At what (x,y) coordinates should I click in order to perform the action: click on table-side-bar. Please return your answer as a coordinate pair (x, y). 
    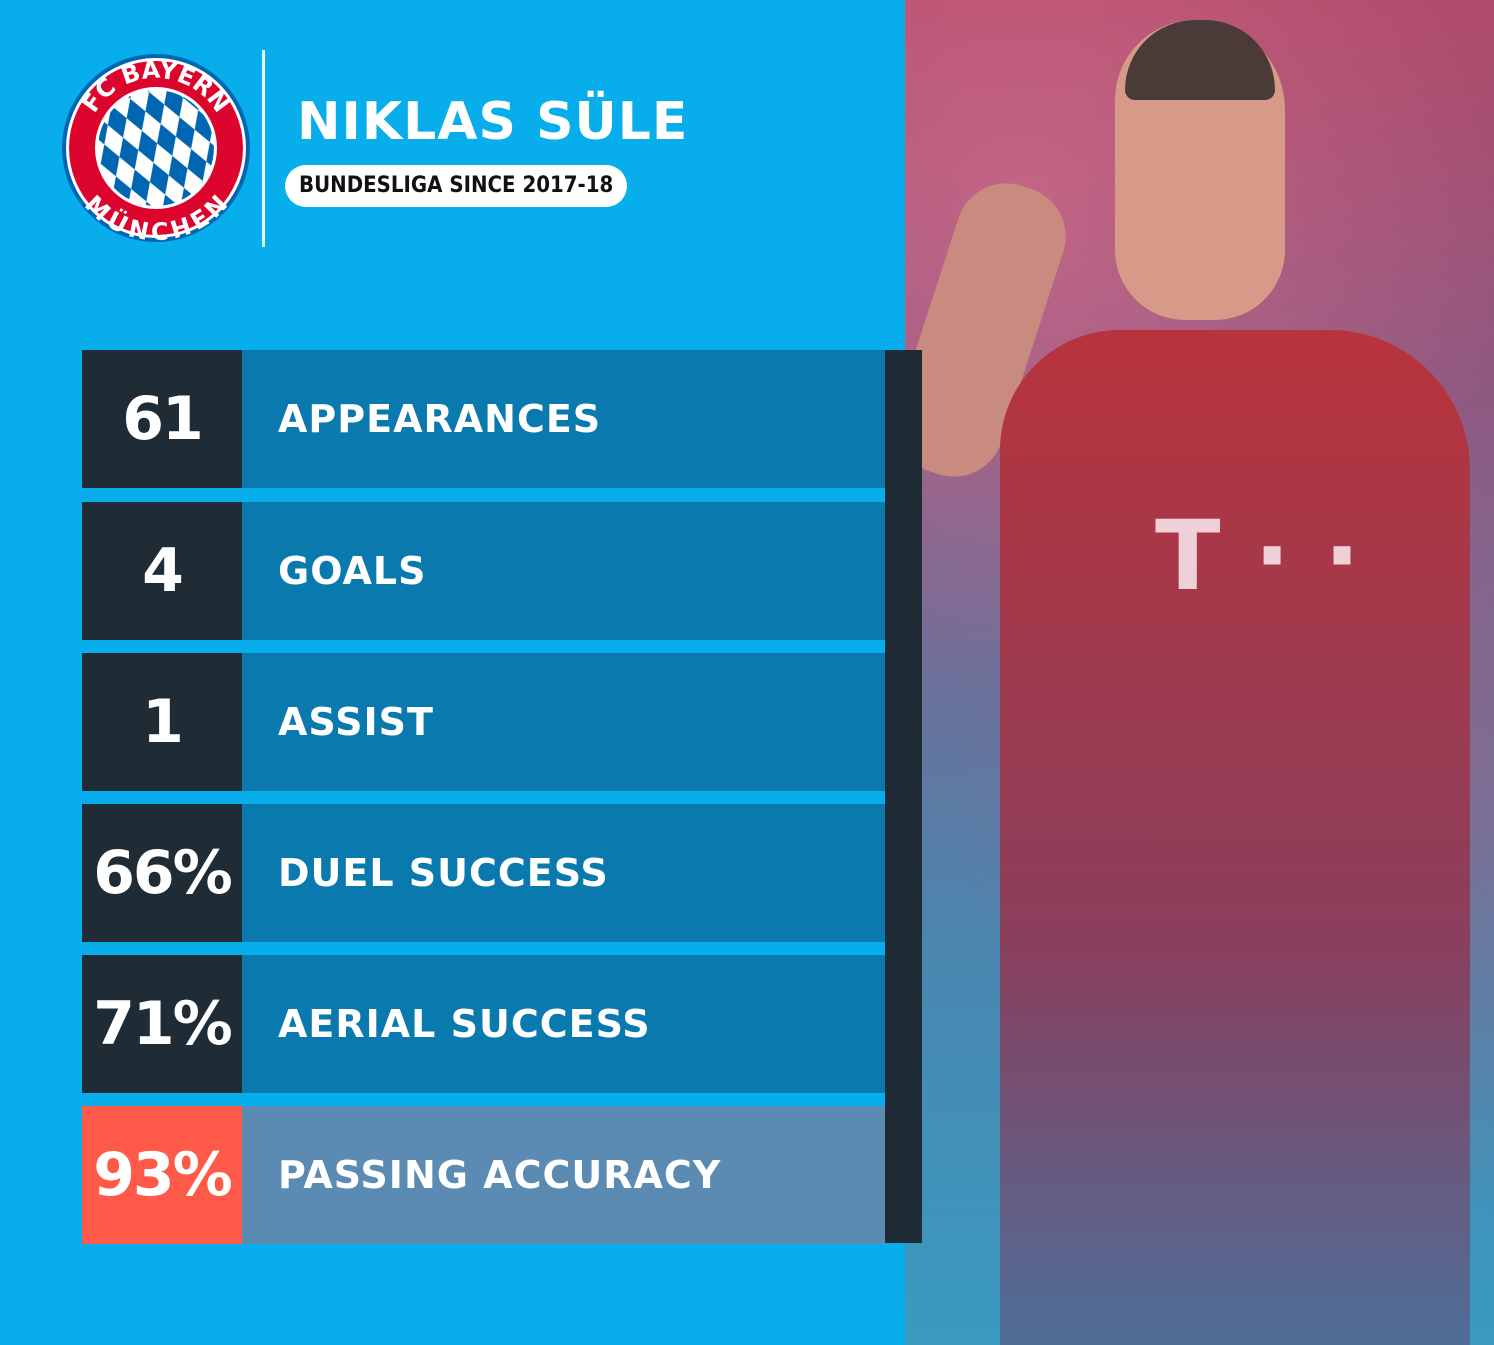
    Looking at the image, I should click on (903, 796).